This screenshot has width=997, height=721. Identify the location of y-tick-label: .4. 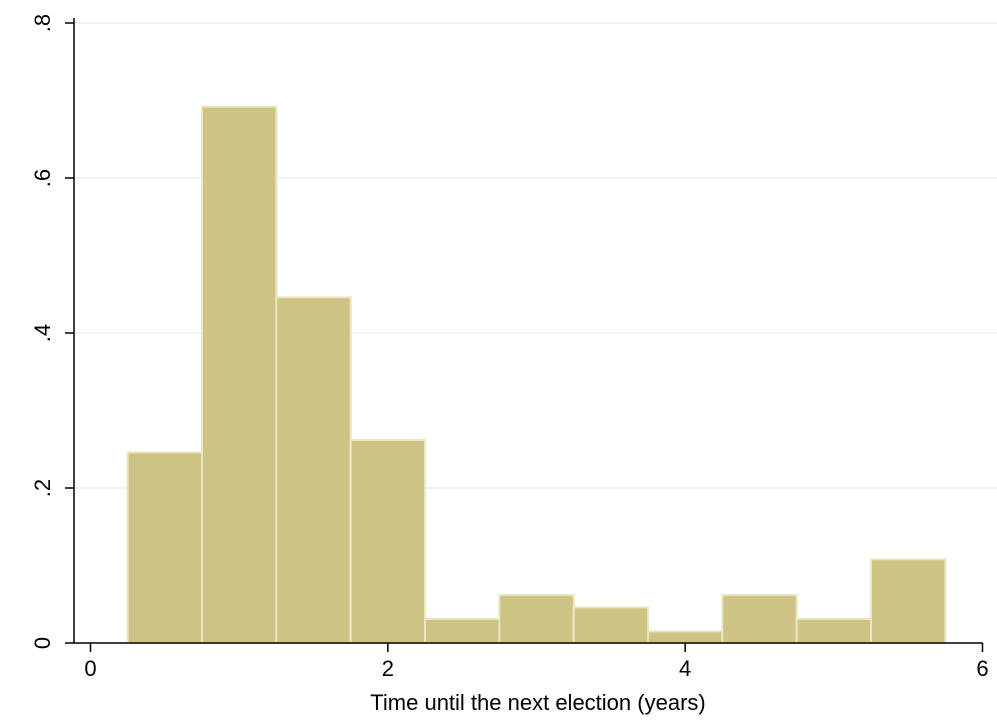
(42, 333).